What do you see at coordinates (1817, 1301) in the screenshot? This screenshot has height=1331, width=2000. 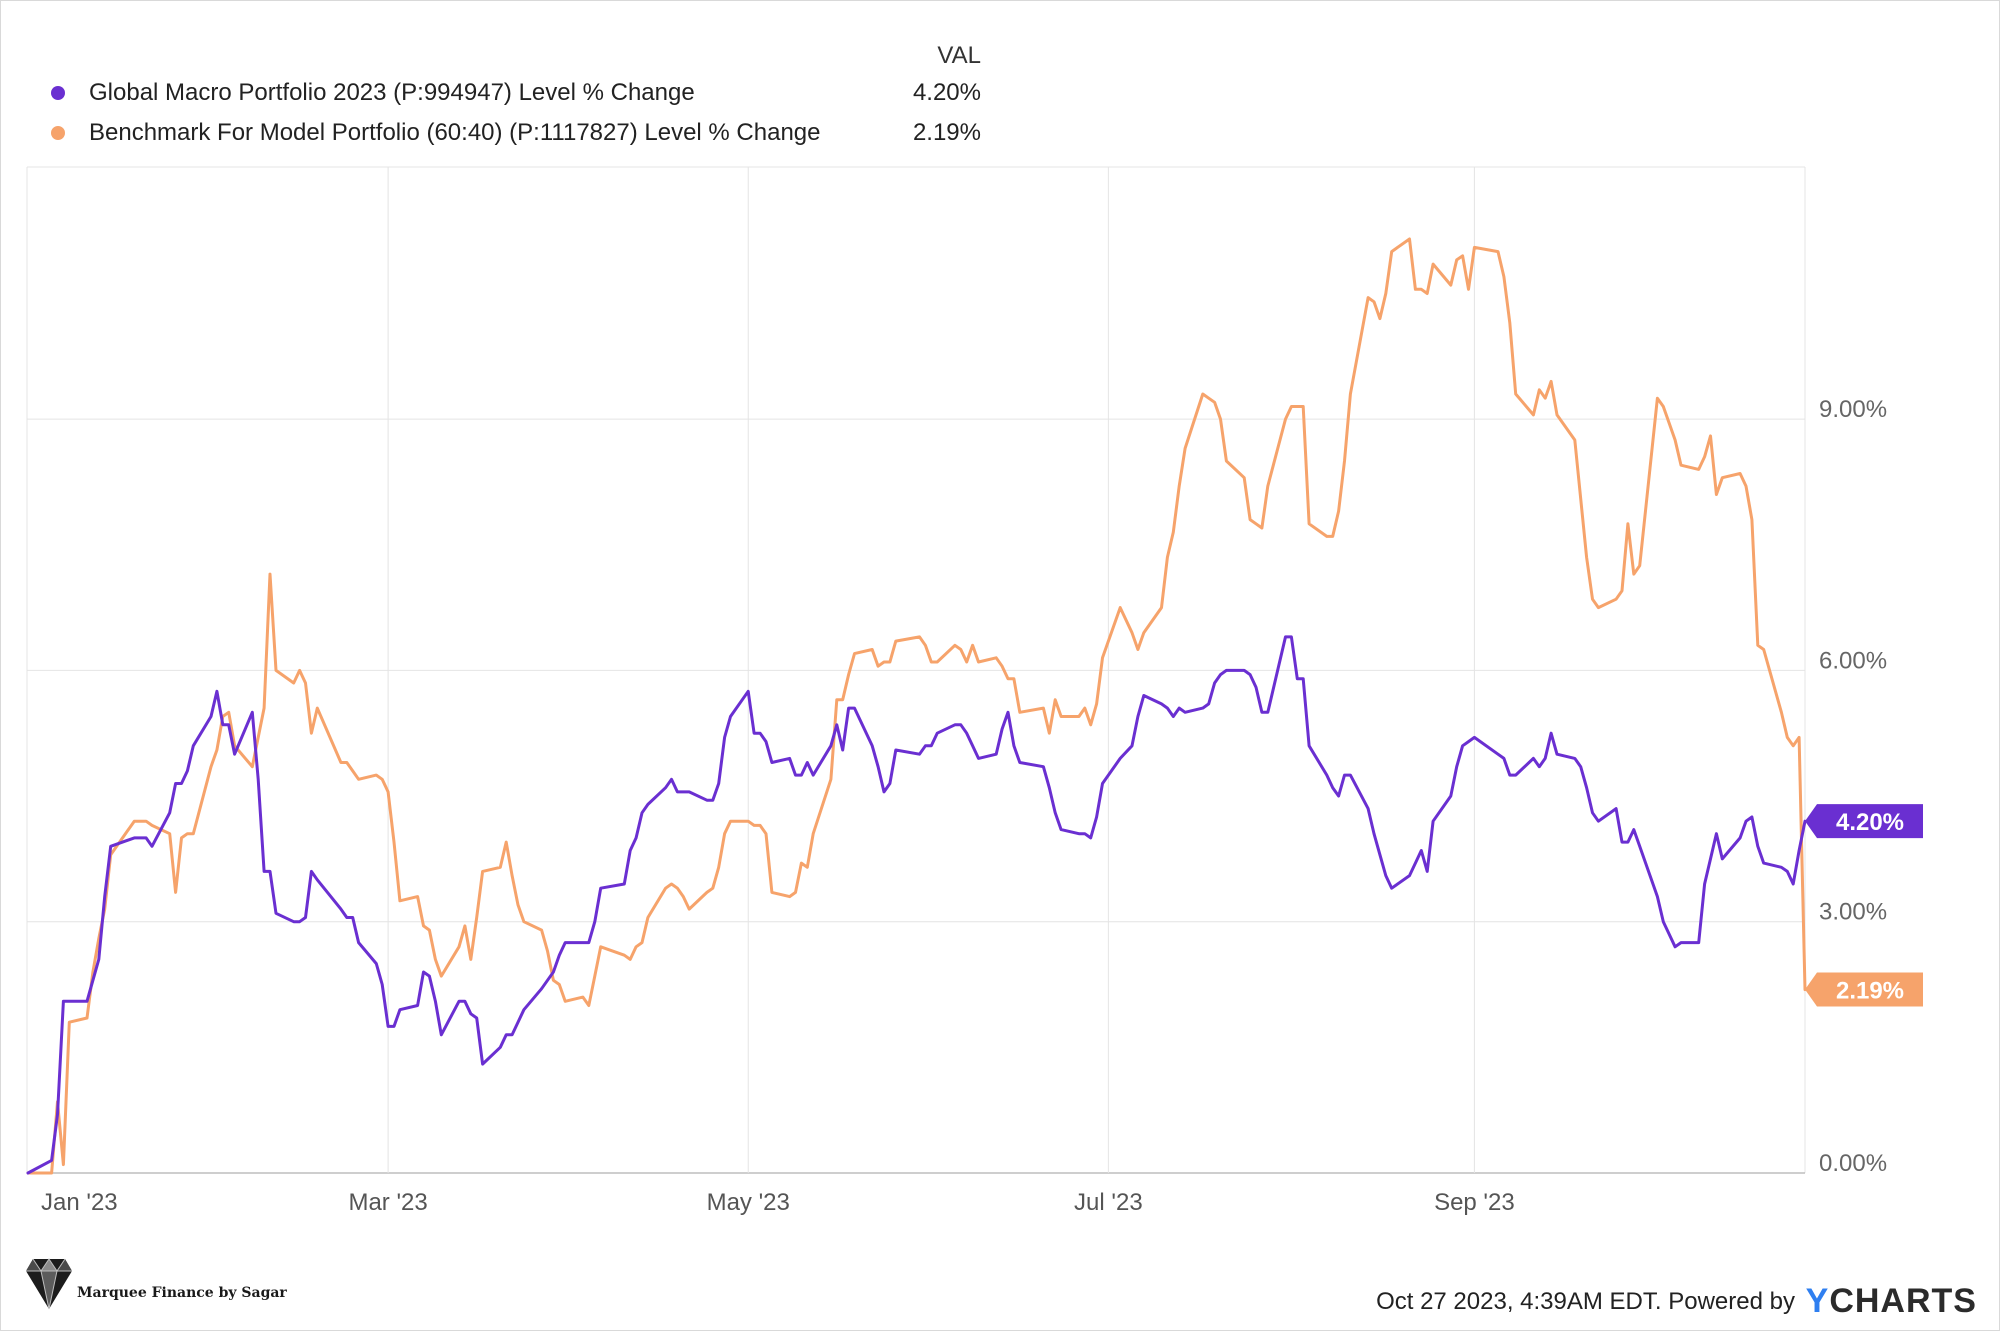 I see `ycharts-logo-y: Y` at bounding box center [1817, 1301].